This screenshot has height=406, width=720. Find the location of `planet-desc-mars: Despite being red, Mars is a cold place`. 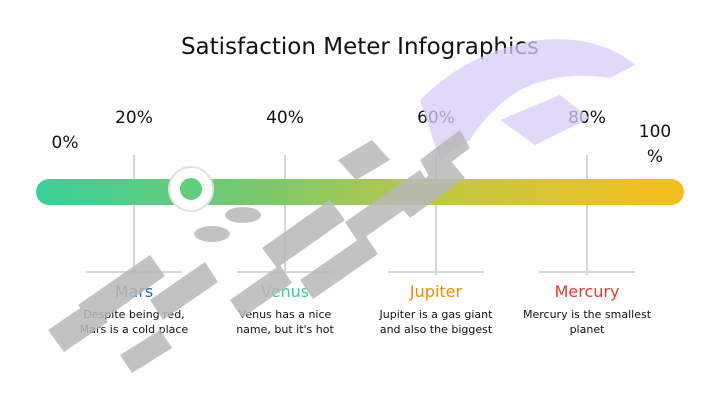

planet-desc-mars: Despite being red, Mars is a cold place is located at coordinates (134, 322).